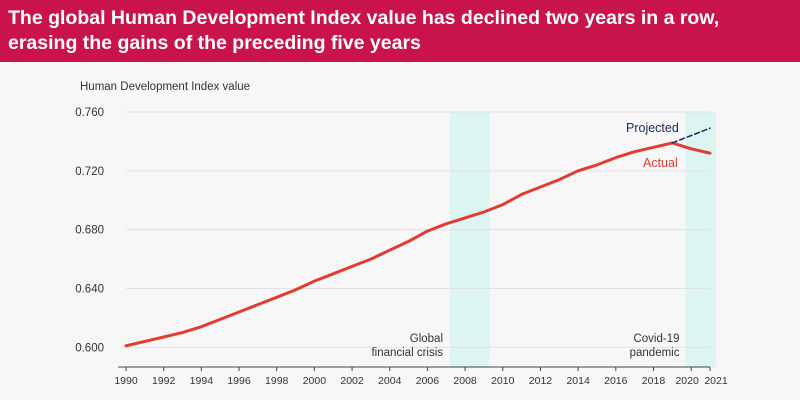  What do you see at coordinates (426, 339) in the screenshot?
I see `shaded-period-label: Global` at bounding box center [426, 339].